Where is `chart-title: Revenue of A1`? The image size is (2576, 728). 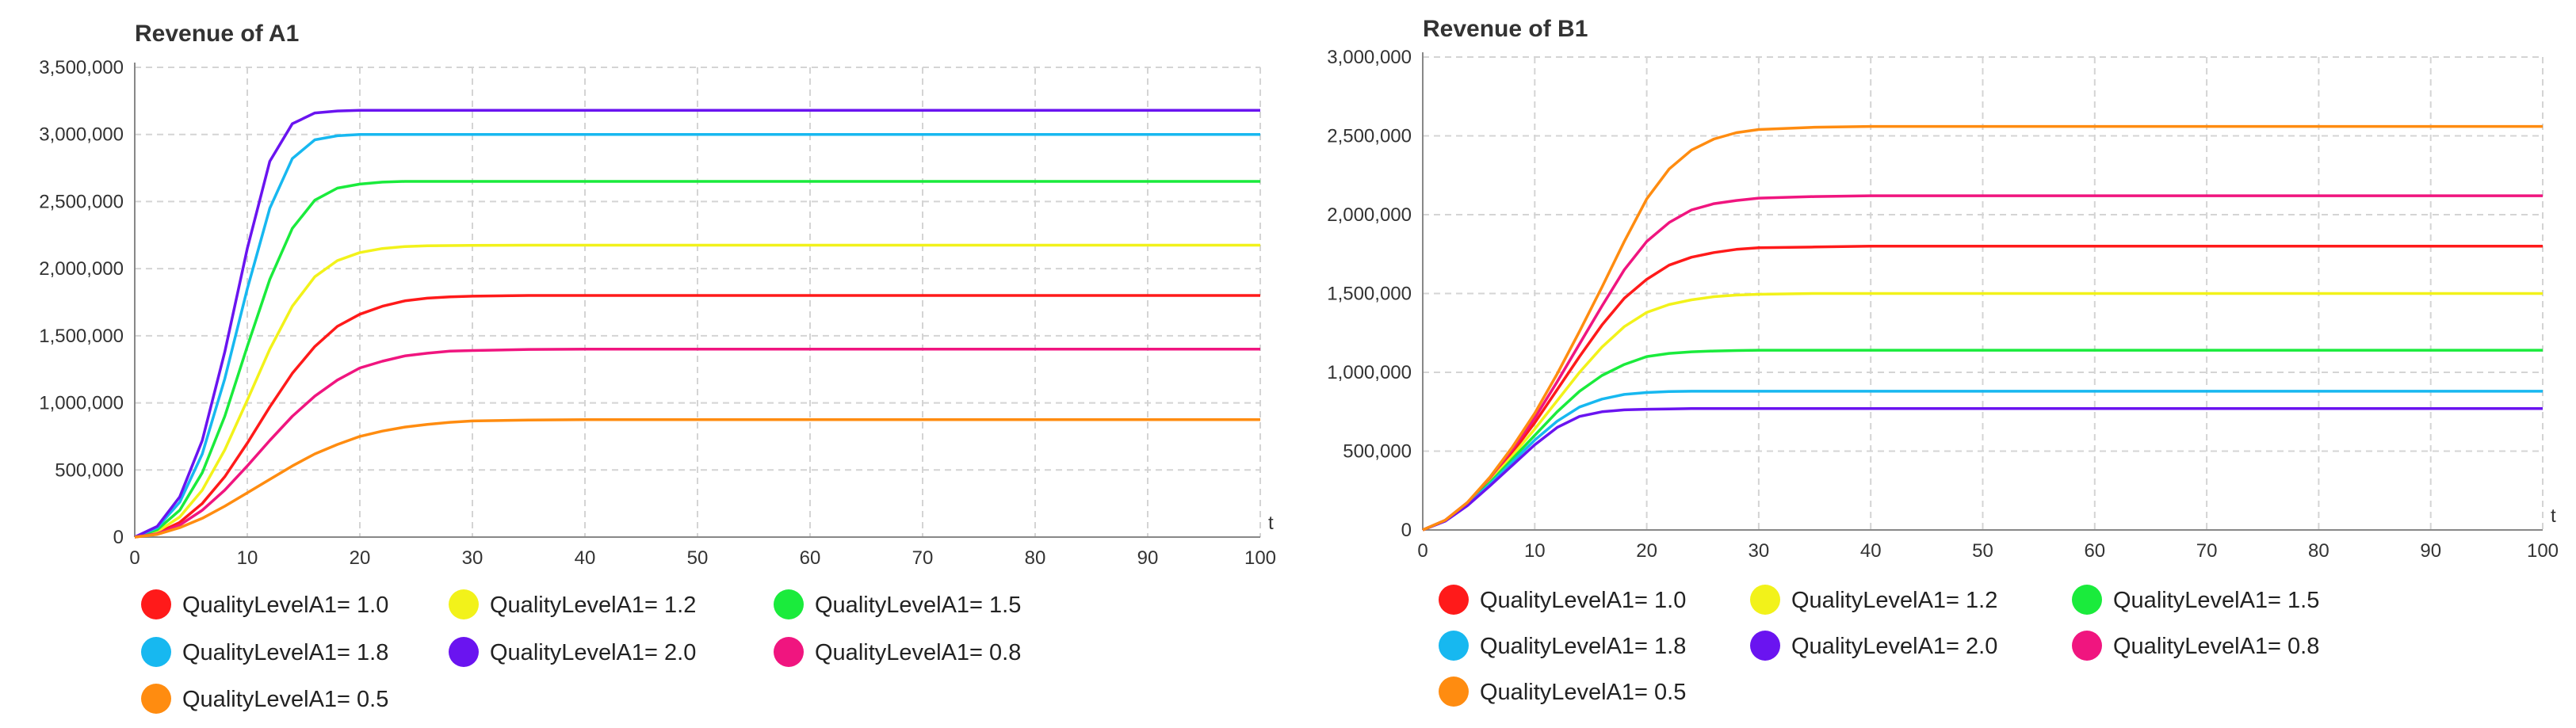
chart-title: Revenue of A1 is located at coordinates (217, 34).